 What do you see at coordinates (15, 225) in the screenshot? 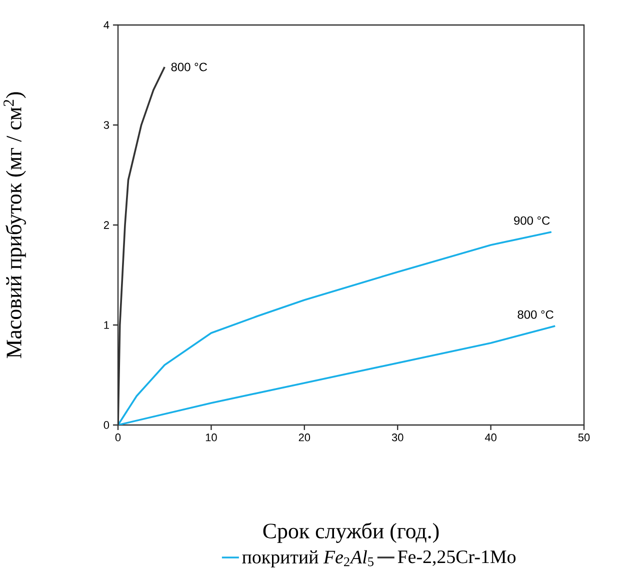
I see `y-axis-title: Масовий прибуток (мг / см$^{2}$)` at bounding box center [15, 225].